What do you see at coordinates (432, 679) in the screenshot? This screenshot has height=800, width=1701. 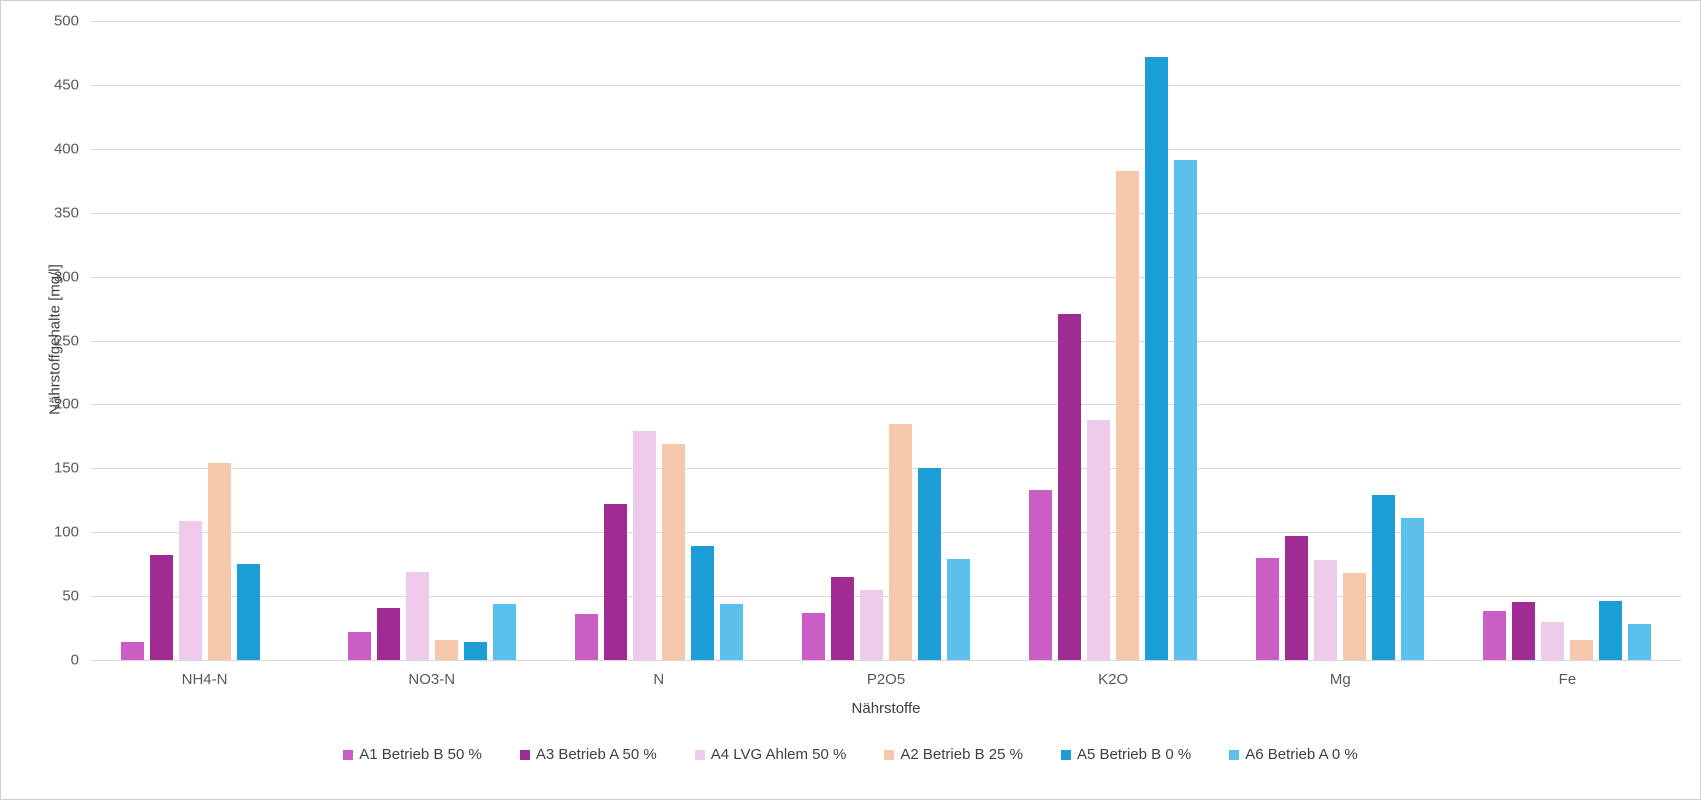 I see `x-category-label: NO3-N` at bounding box center [432, 679].